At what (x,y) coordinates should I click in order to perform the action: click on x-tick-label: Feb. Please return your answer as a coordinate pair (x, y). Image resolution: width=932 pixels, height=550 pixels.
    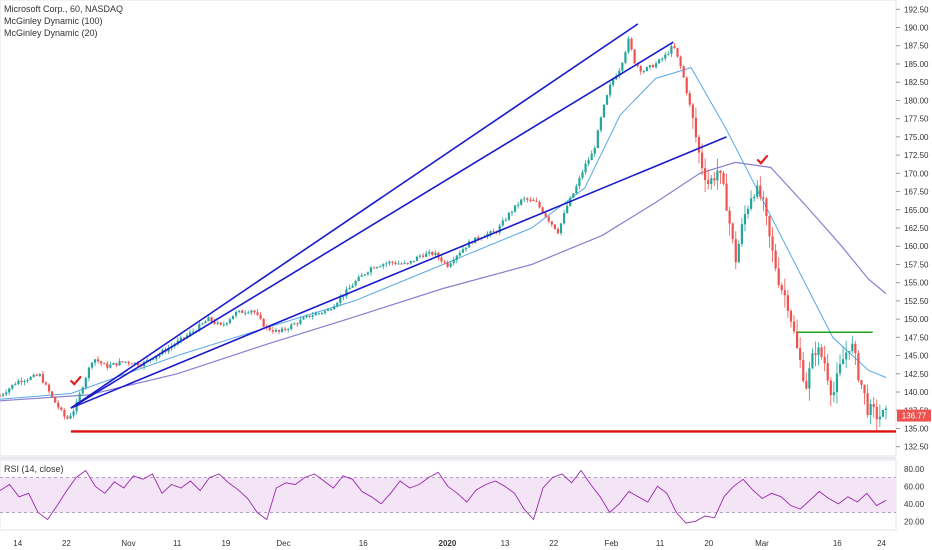
    Looking at the image, I should click on (611, 543).